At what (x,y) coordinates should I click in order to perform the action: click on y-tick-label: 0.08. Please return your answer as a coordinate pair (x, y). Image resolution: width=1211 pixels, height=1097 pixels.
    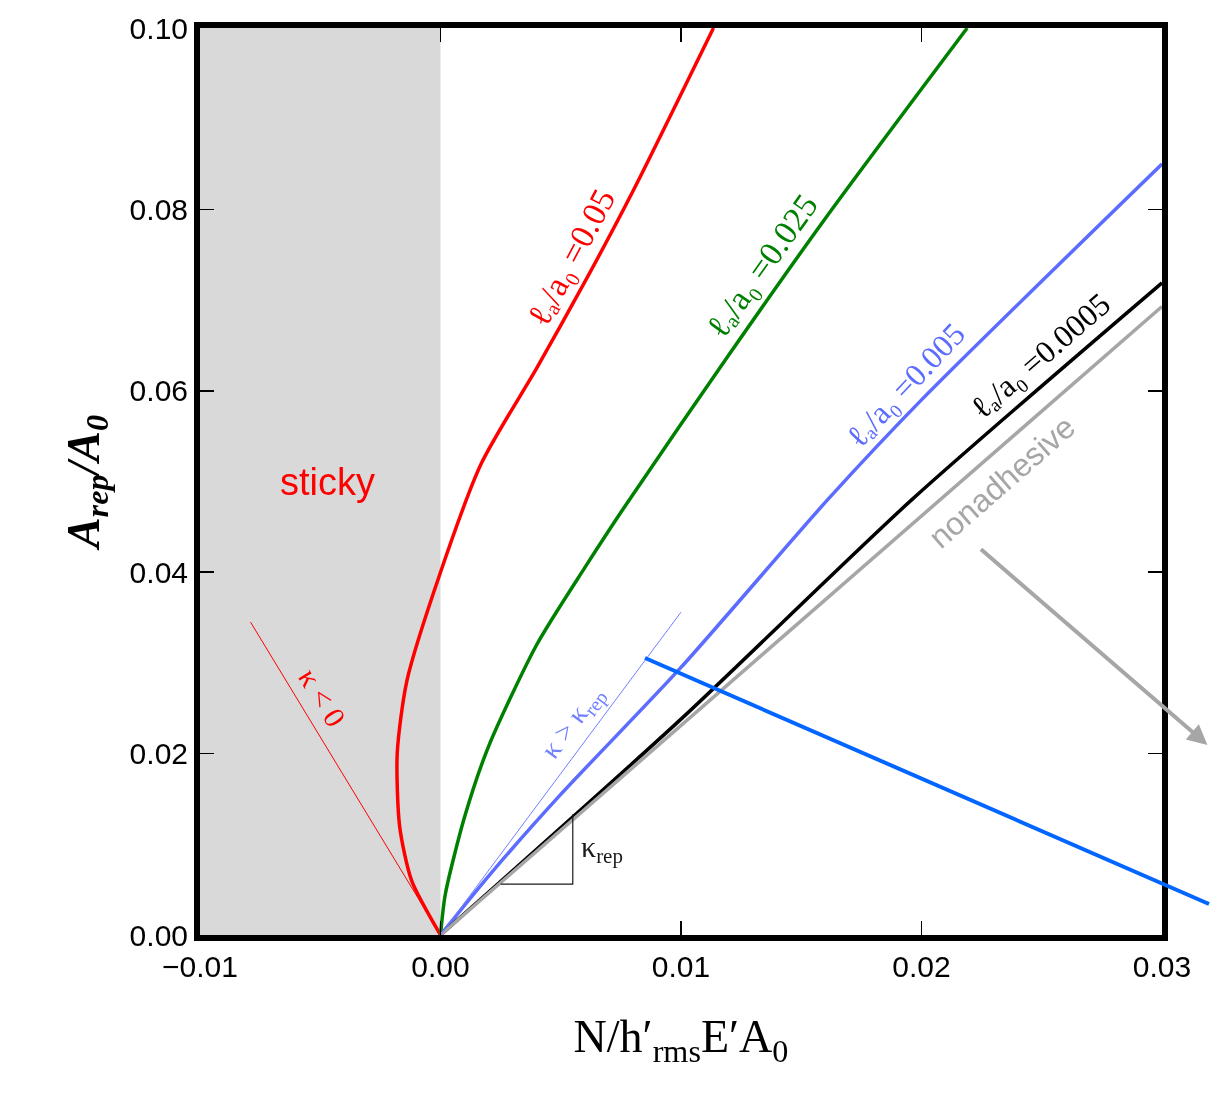
    Looking at the image, I should click on (158, 209).